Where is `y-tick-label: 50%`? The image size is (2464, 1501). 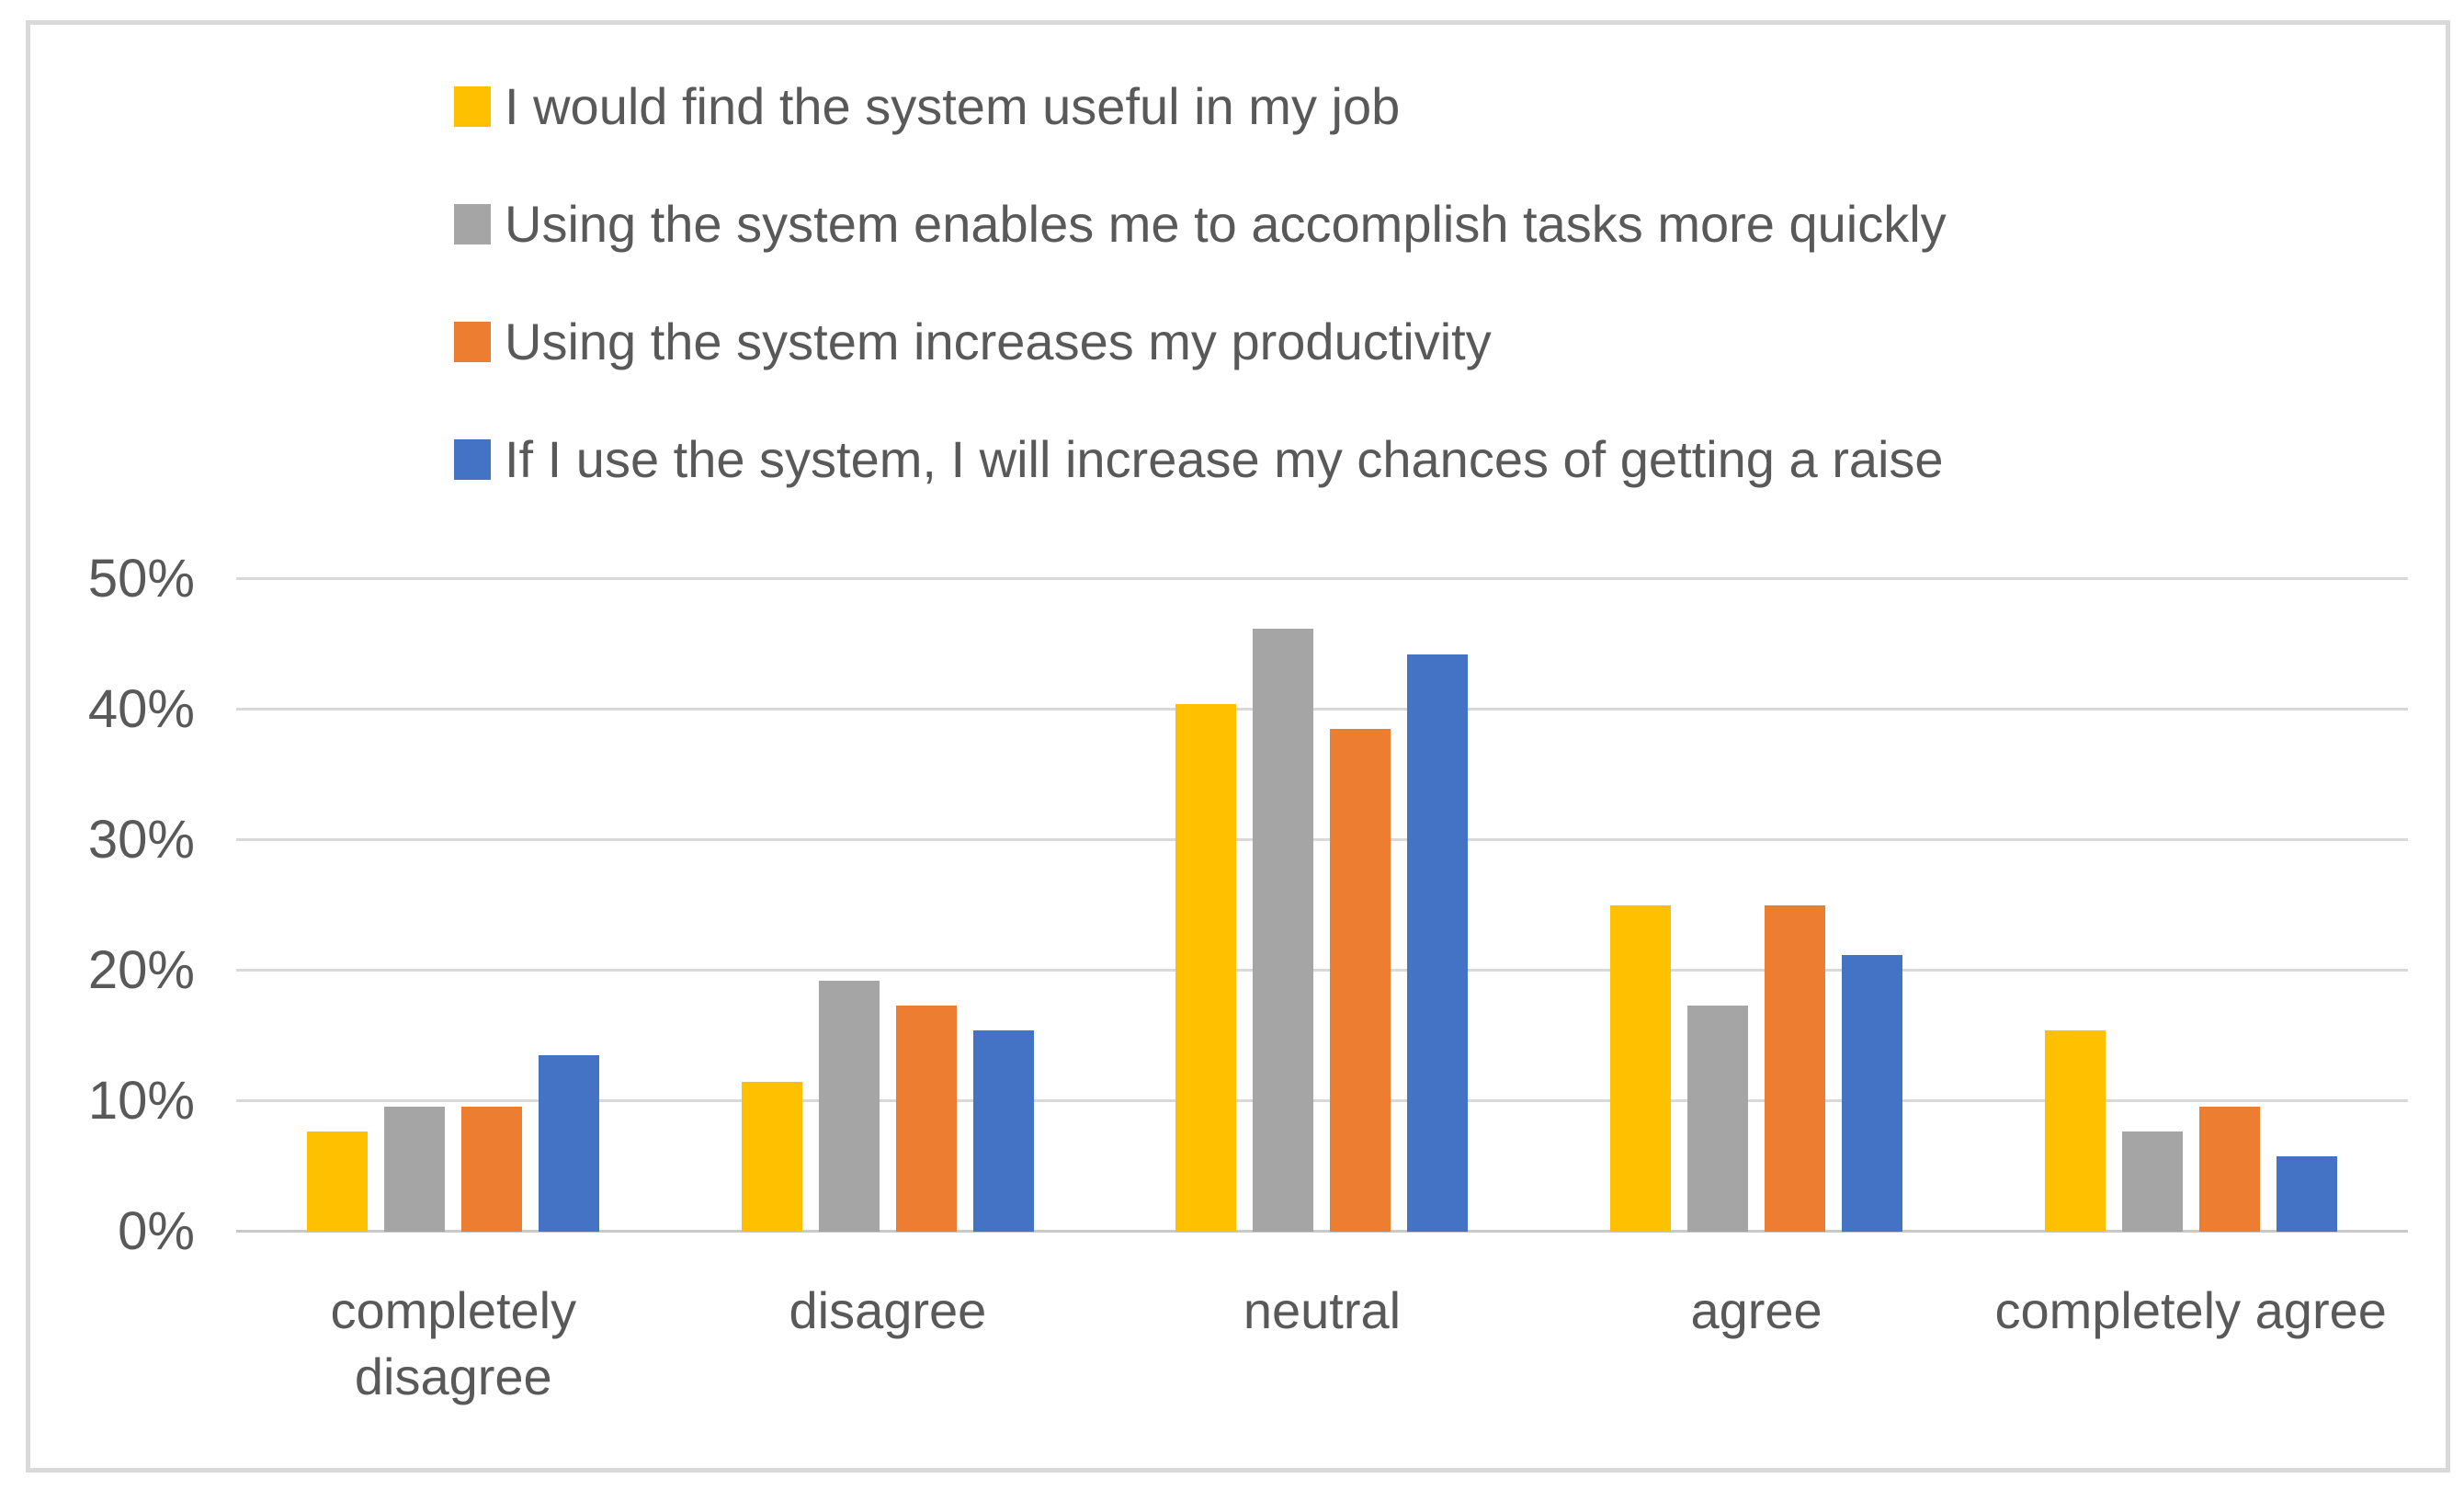
y-tick-label: 50% is located at coordinates (141, 578).